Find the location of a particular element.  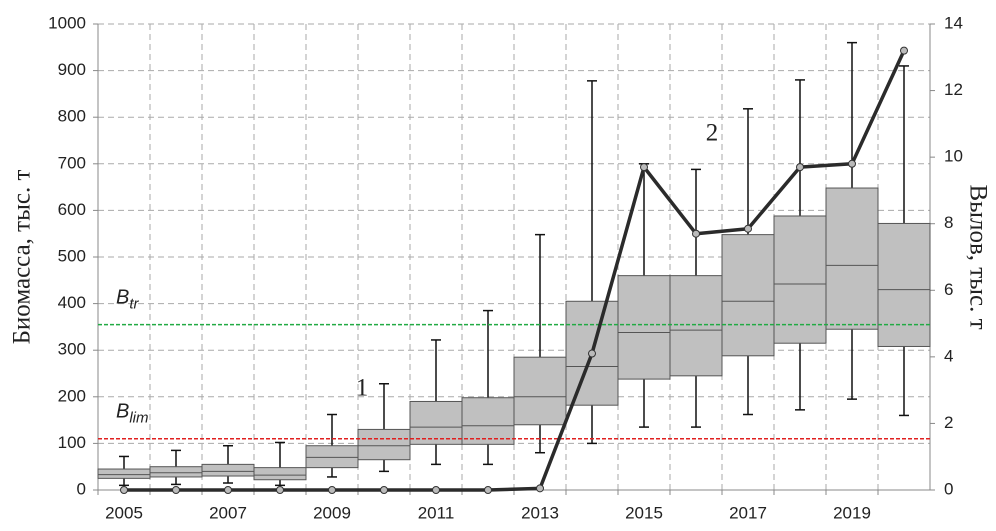

y-tick-label: 0 is located at coordinates (81, 488).